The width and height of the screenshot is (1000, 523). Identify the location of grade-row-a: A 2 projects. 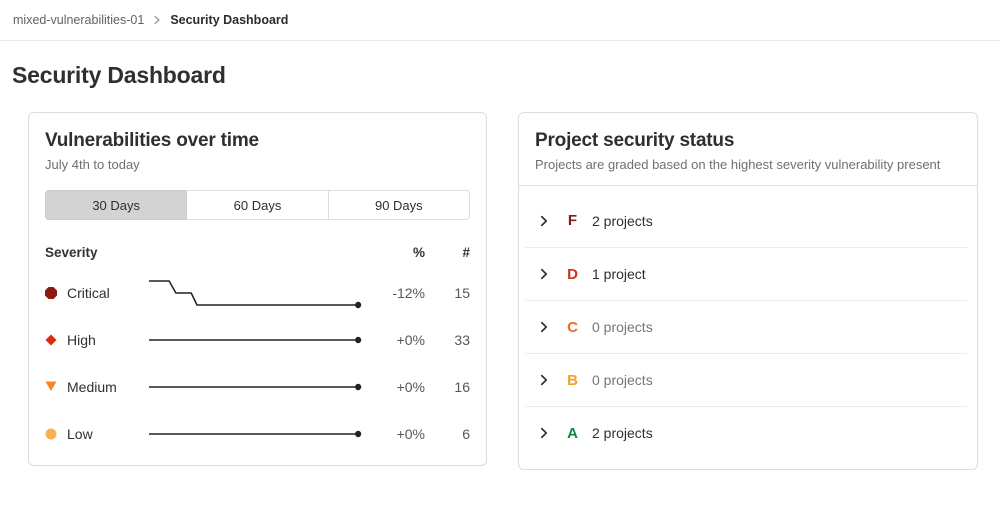
(746, 432).